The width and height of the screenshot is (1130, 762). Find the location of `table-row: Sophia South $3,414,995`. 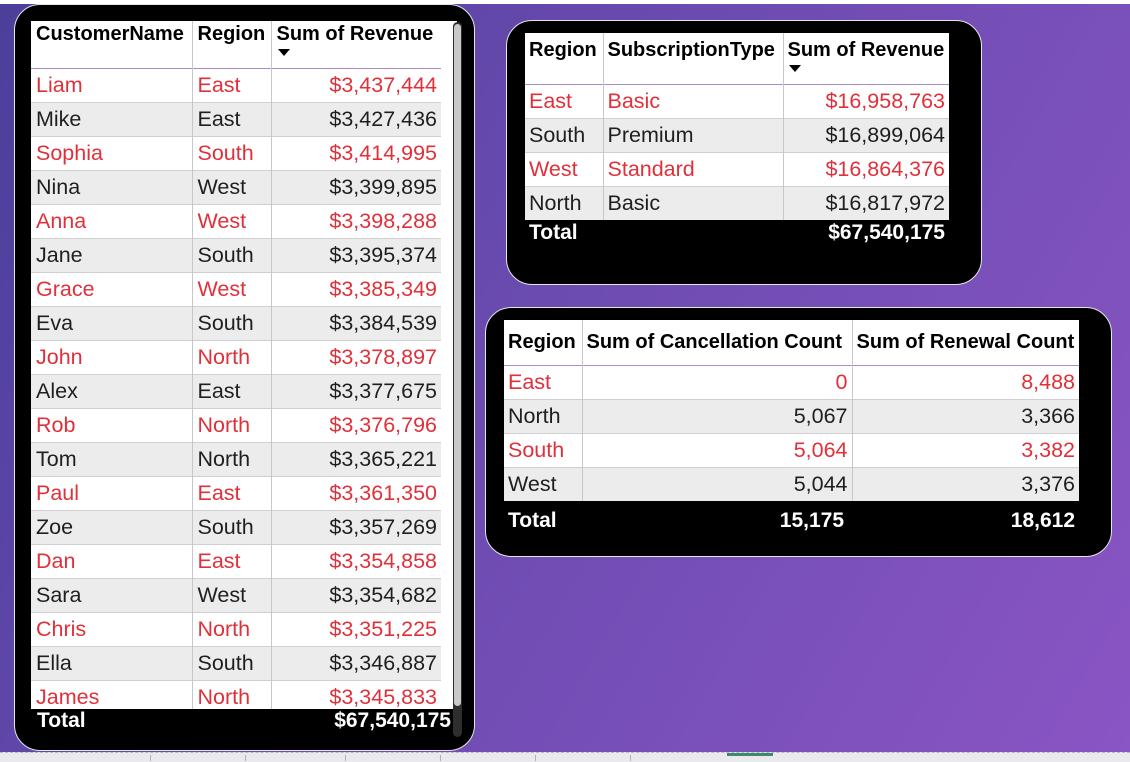

table-row: Sophia South $3,414,995 is located at coordinates (236, 153).